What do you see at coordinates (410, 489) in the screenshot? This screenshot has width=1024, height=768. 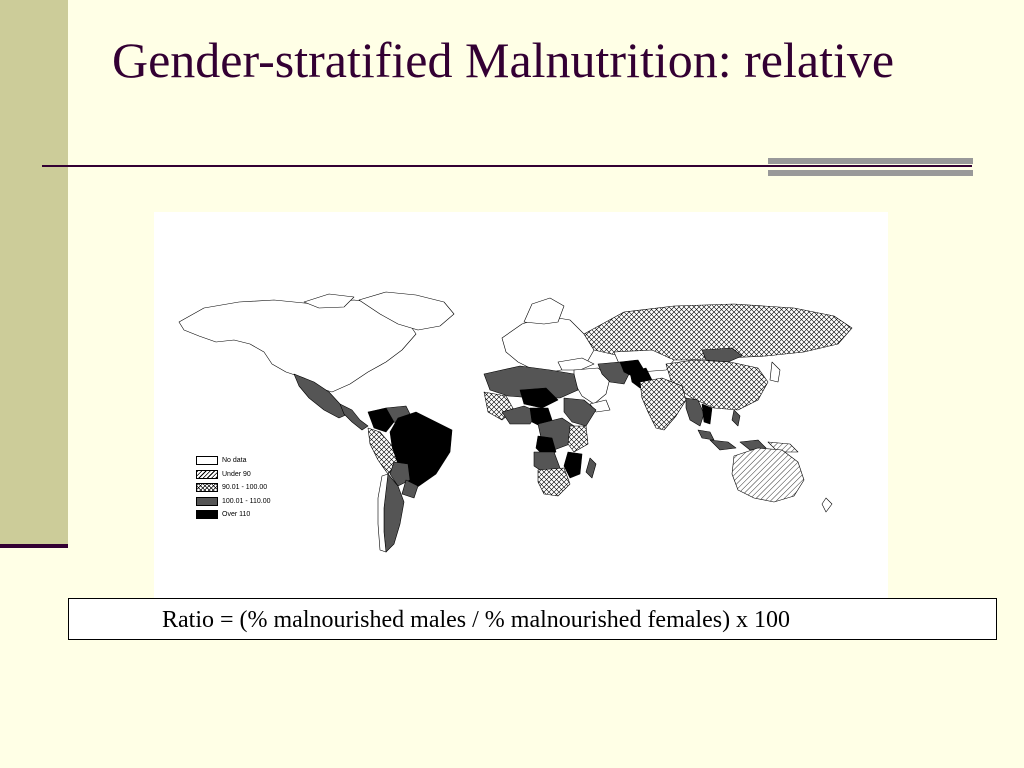 I see `region-paraguay` at bounding box center [410, 489].